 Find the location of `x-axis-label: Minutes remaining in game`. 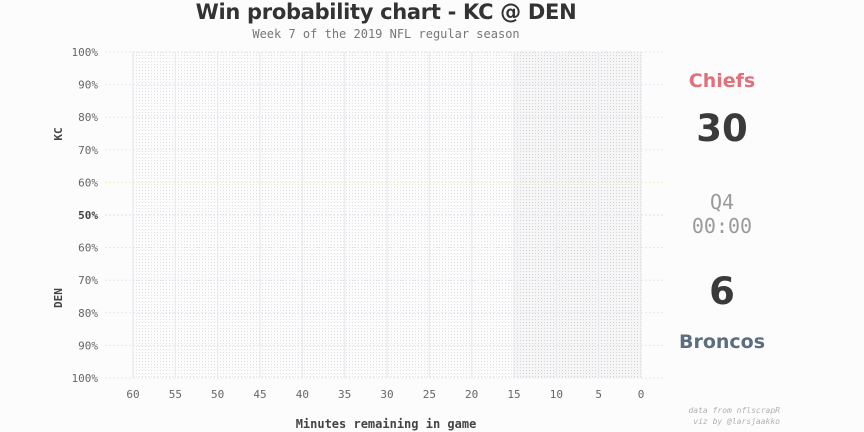

x-axis-label: Minutes remaining in game is located at coordinates (386, 424).